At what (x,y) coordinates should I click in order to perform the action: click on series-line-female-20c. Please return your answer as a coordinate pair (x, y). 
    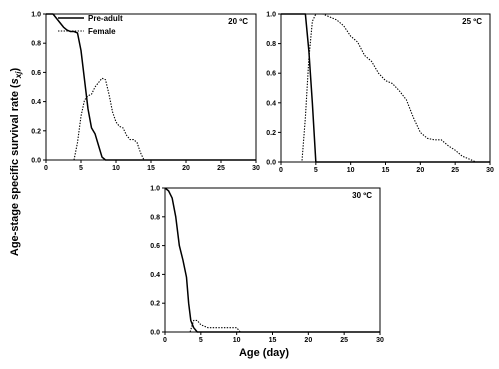
    Looking at the image, I should click on (151, 119).